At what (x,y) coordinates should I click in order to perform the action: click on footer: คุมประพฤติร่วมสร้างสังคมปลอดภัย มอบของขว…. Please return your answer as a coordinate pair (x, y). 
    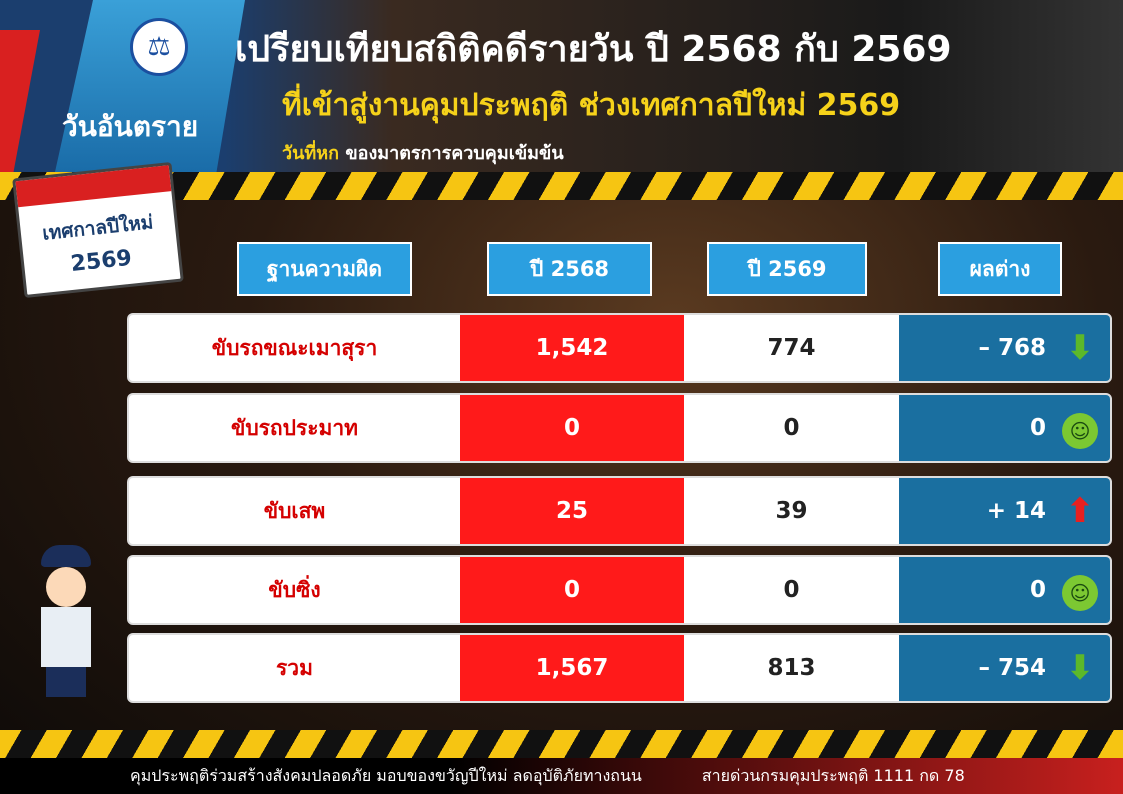
    Looking at the image, I should click on (561, 776).